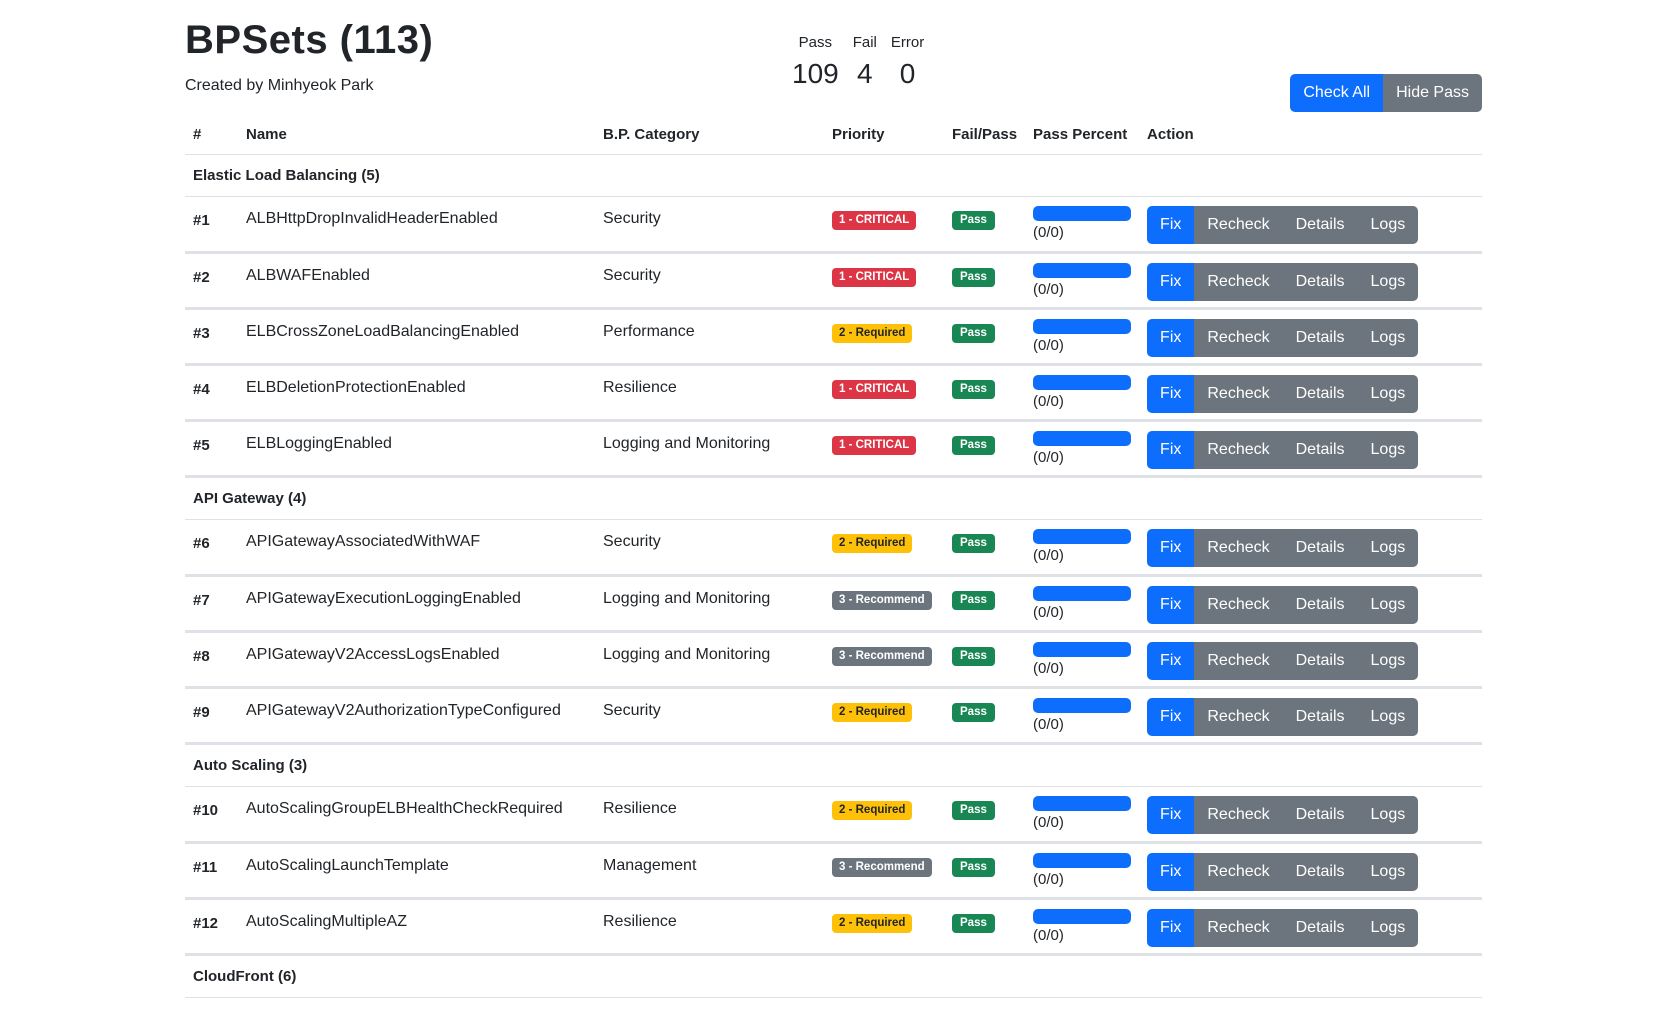 The height and width of the screenshot is (1018, 1655). Describe the element at coordinates (884, 548) in the screenshot. I see `row-priority-cell: 2 - Required` at that location.